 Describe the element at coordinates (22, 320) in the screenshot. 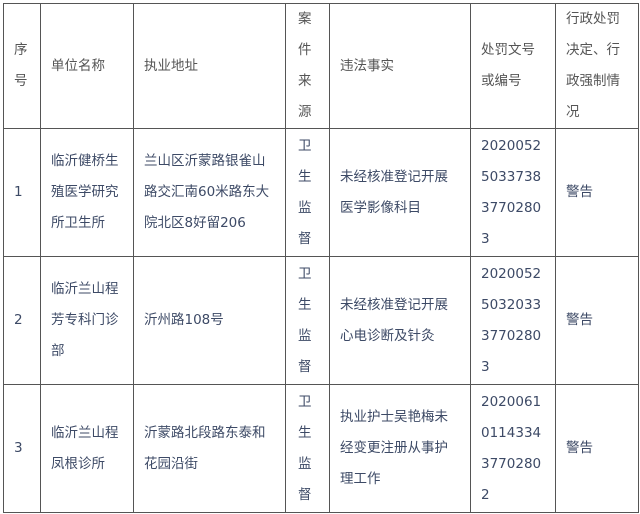

I see `cell-index: 2` at that location.